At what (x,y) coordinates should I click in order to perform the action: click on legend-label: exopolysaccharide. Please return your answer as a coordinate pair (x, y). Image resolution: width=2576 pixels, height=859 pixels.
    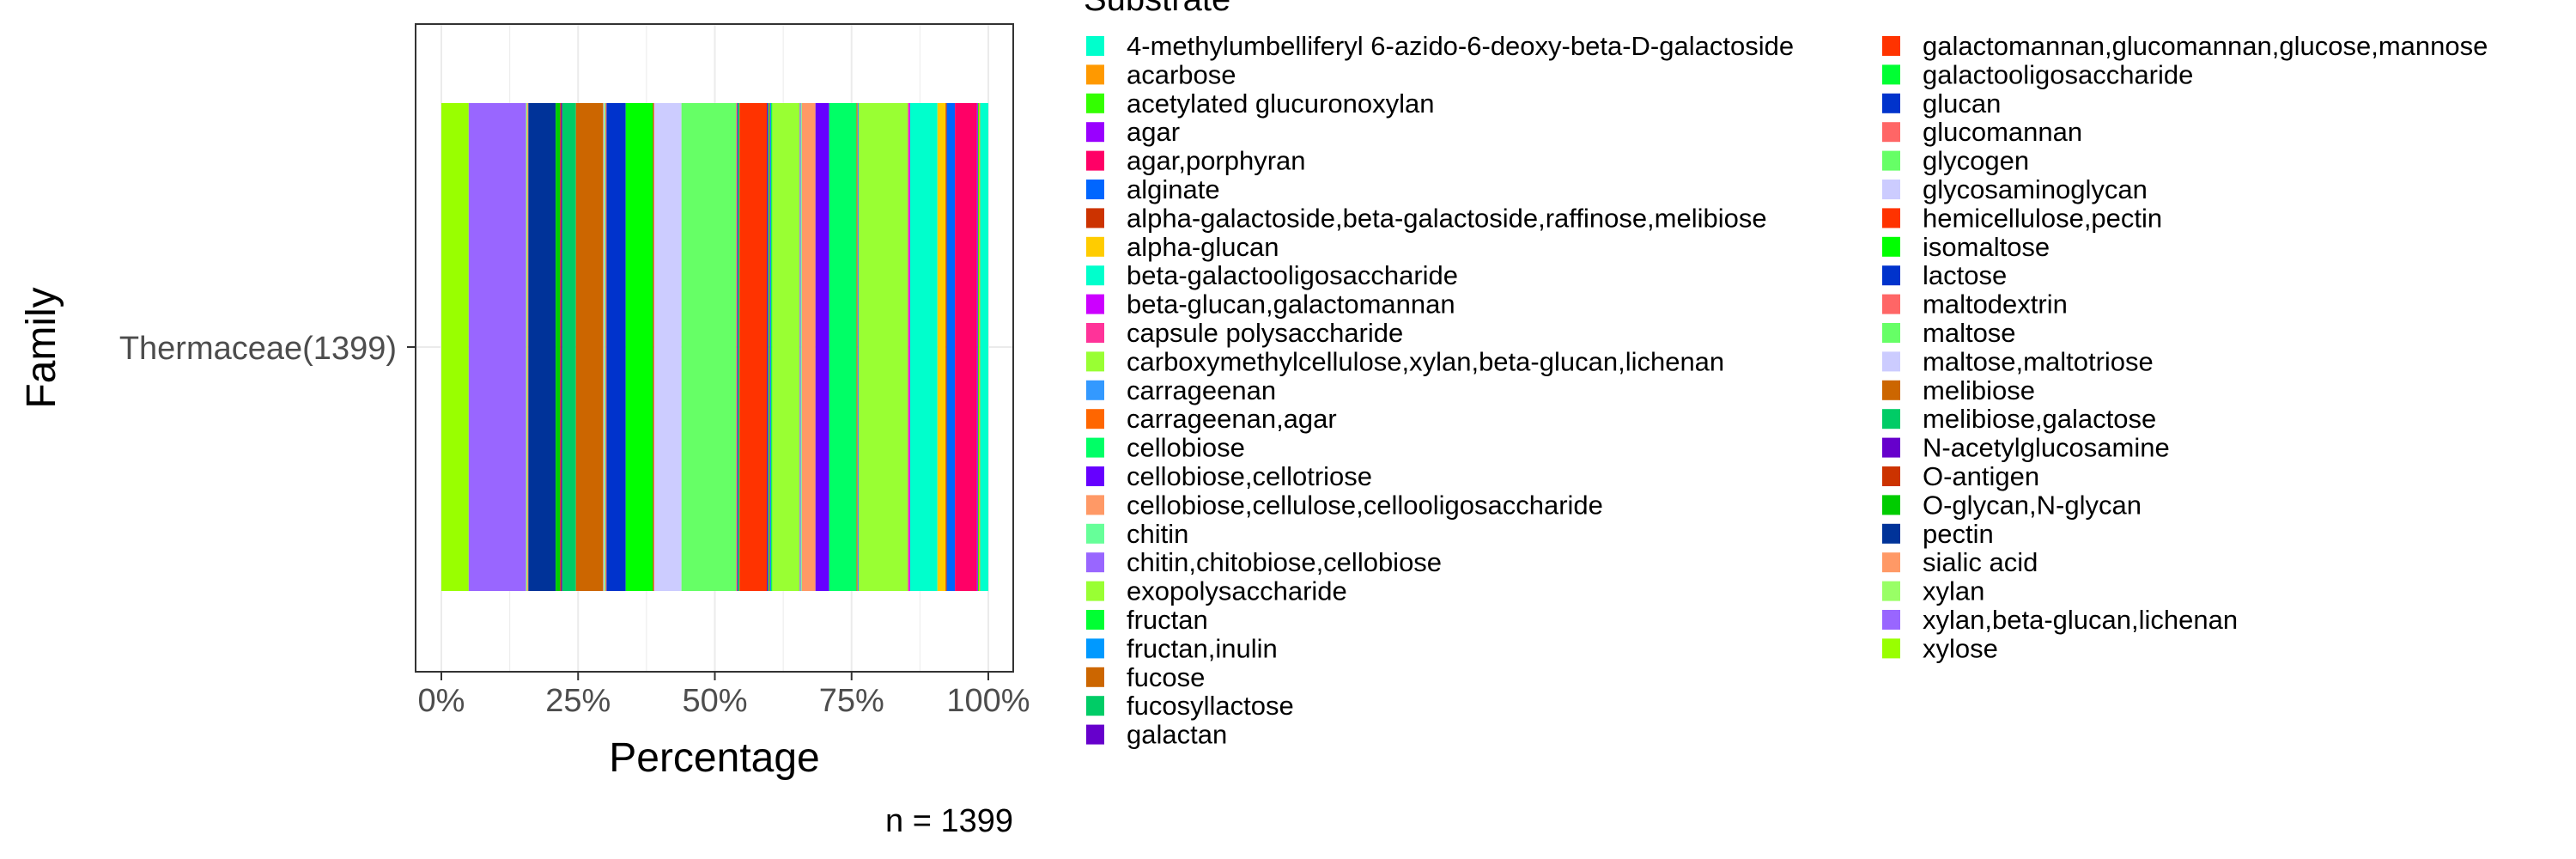
    Looking at the image, I should click on (1237, 591).